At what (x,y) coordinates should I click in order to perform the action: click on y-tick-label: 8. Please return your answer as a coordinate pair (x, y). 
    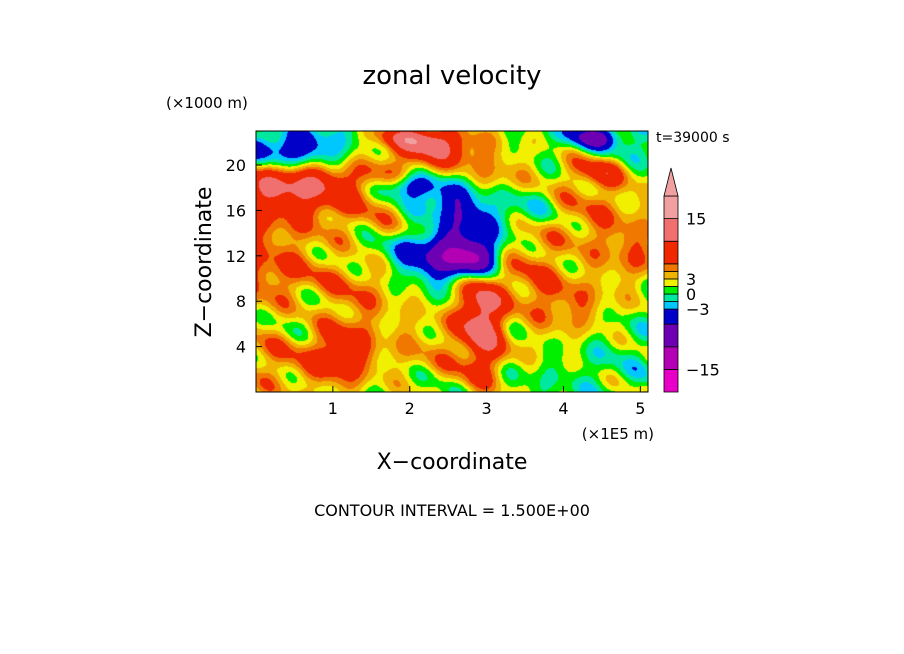
    Looking at the image, I should click on (241, 301).